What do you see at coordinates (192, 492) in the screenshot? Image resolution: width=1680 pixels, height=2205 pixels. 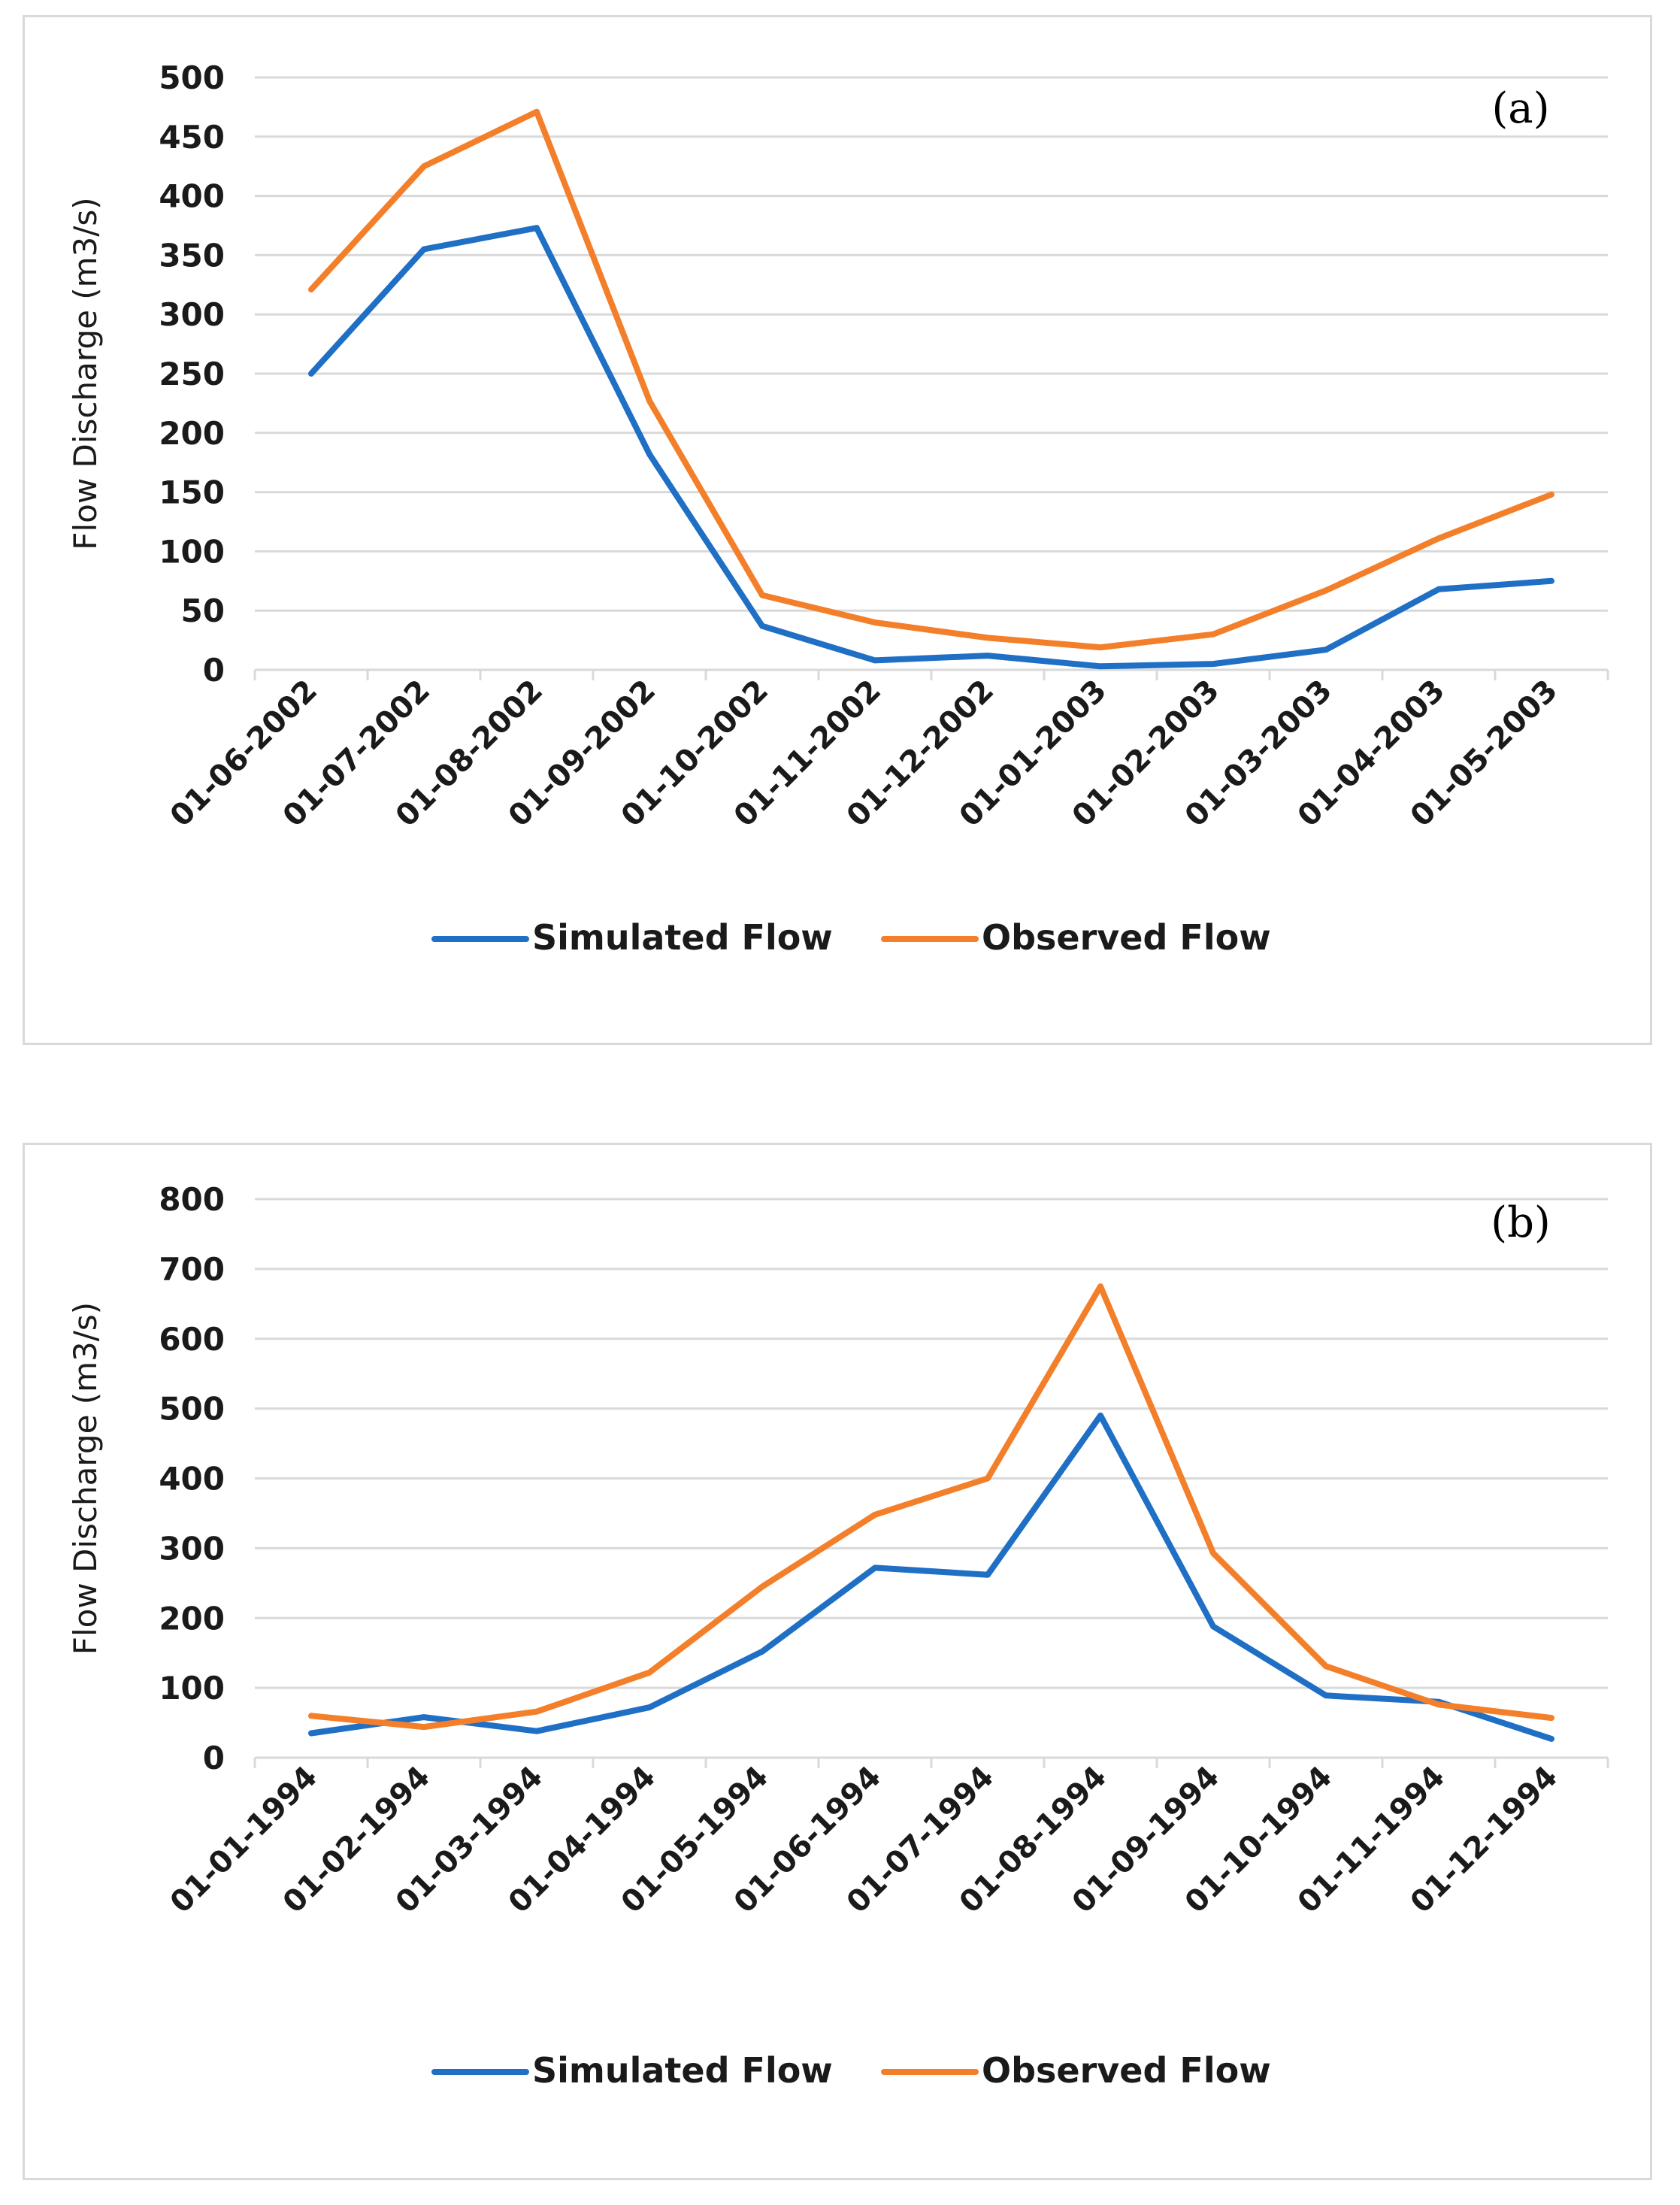 I see `y-tick-label: 150` at bounding box center [192, 492].